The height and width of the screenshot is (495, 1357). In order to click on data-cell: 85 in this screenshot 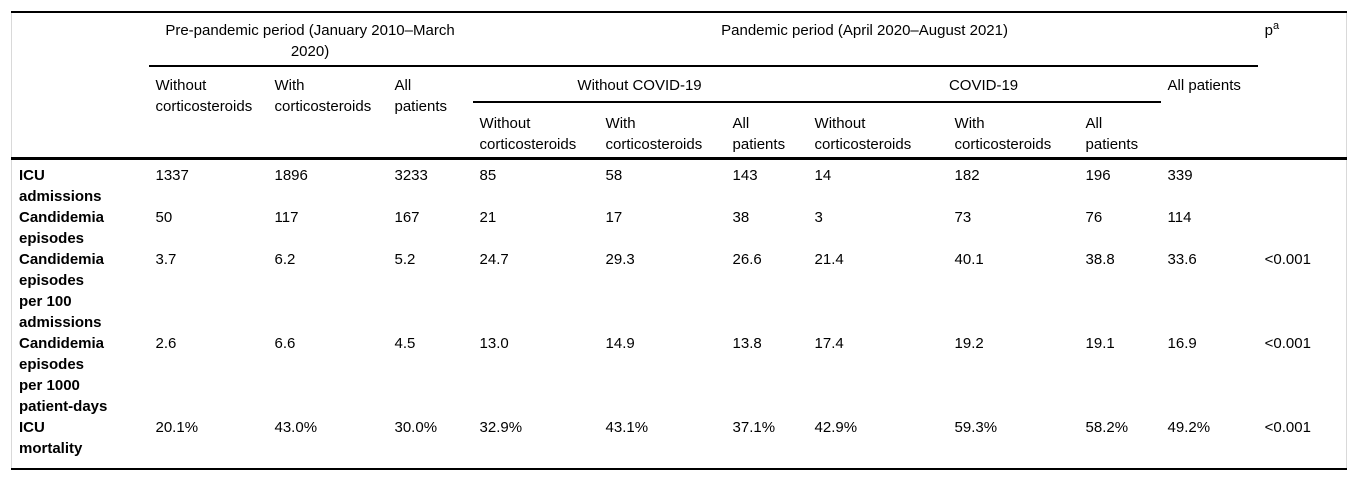, I will do `click(488, 175)`.